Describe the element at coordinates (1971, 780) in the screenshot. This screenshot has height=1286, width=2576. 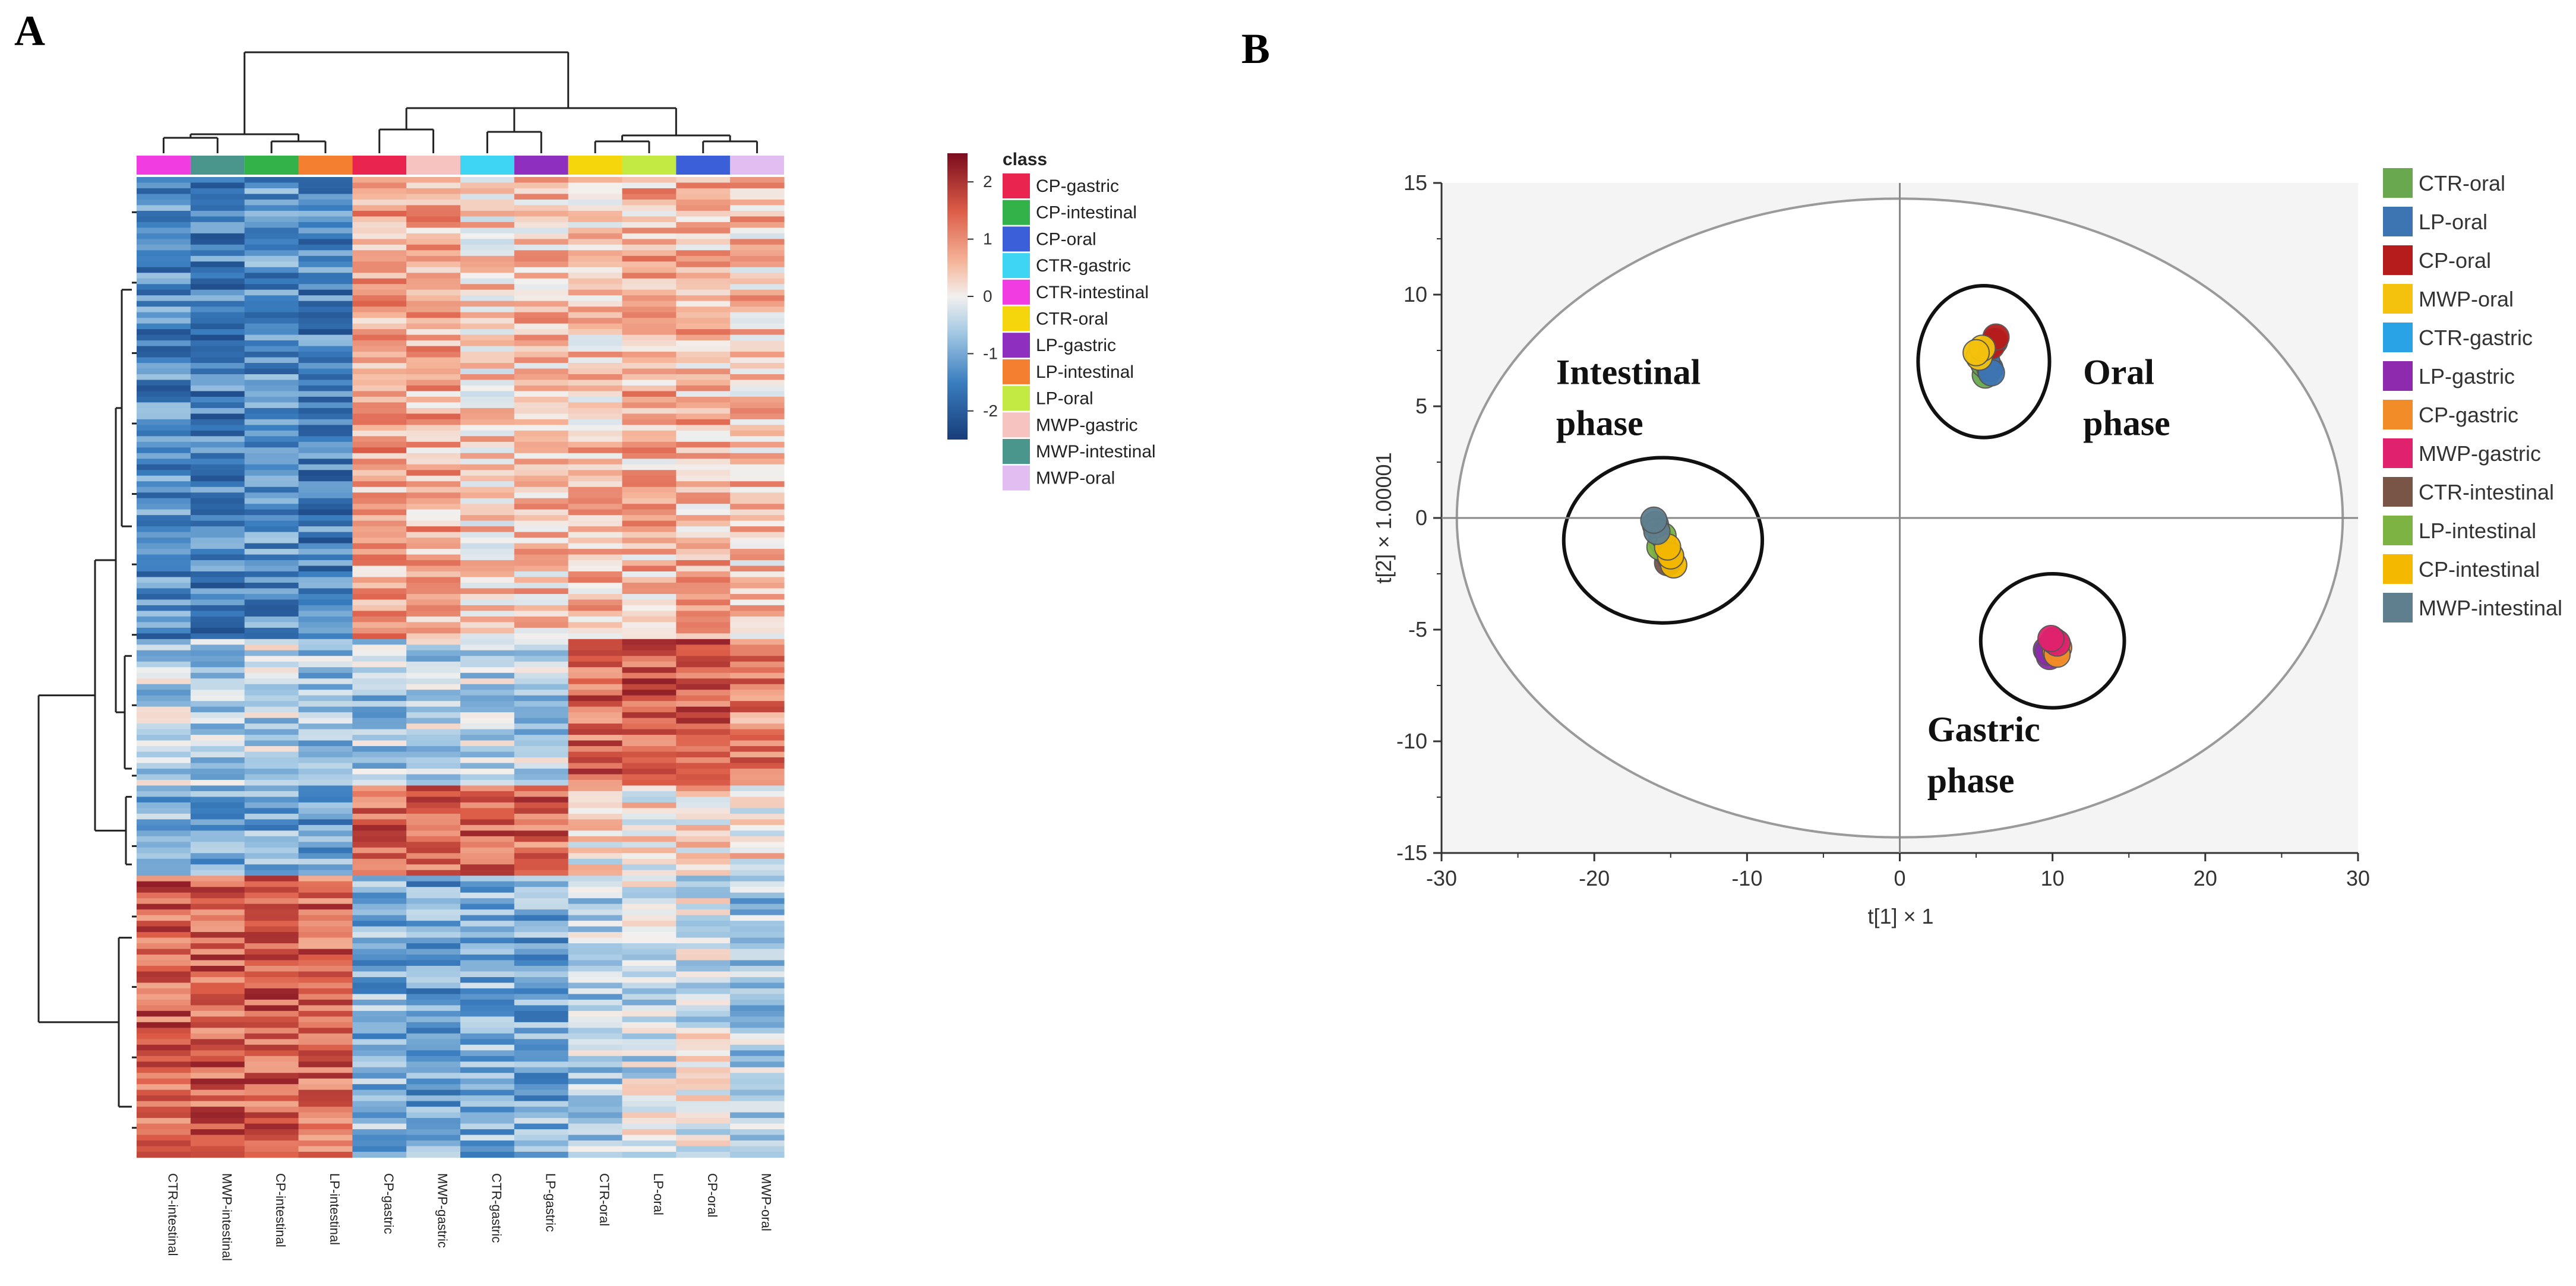
I see `phase-annotation: phase` at that location.